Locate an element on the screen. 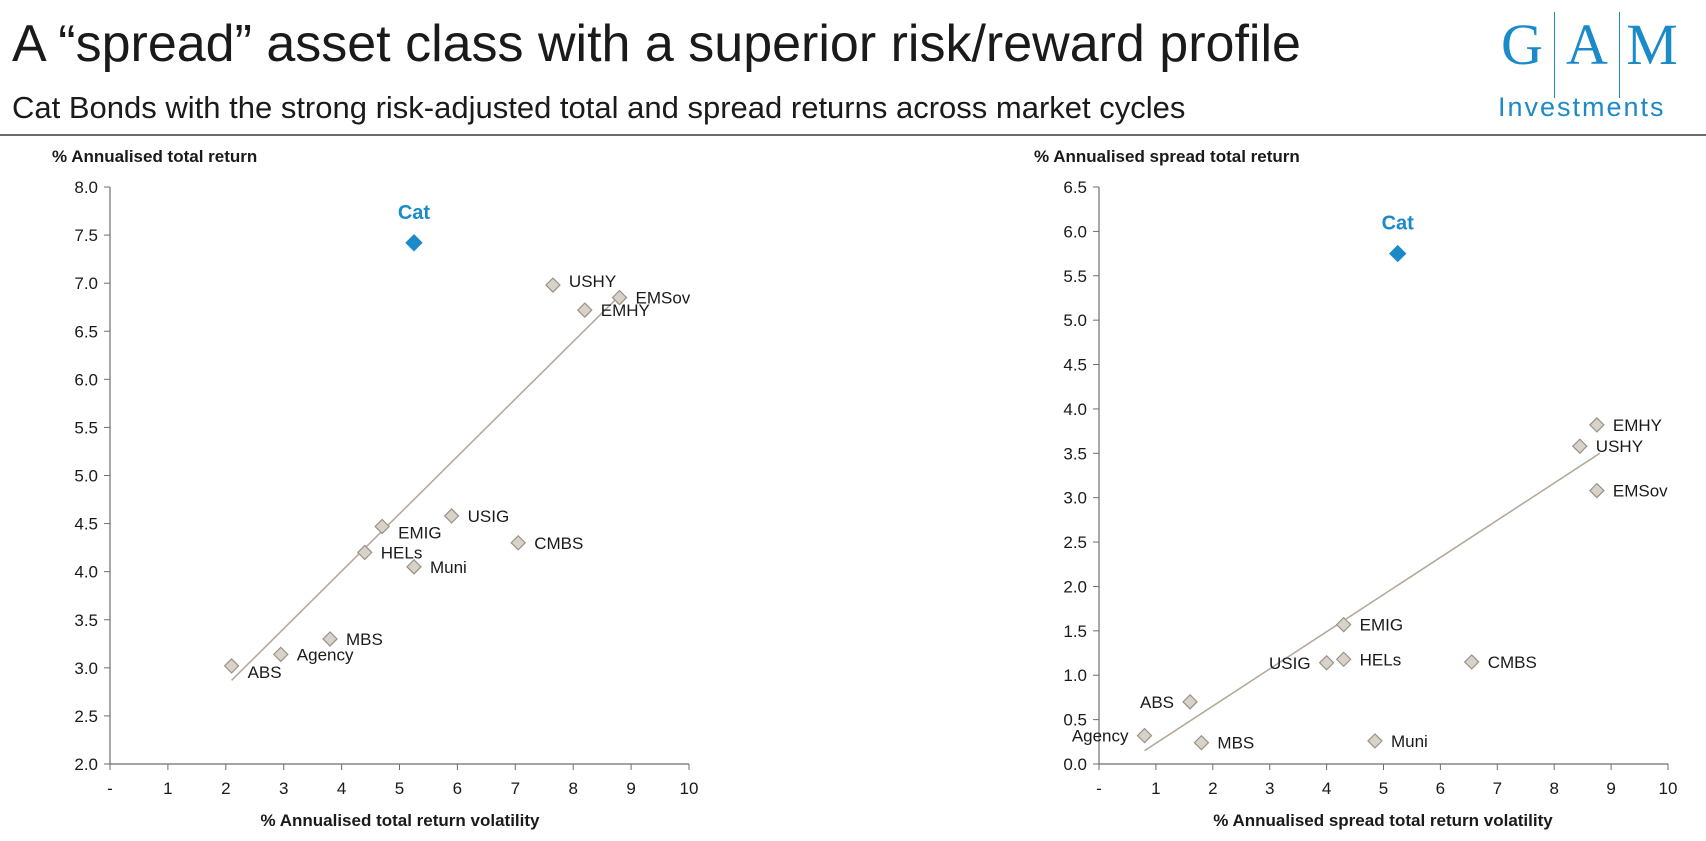 The width and height of the screenshot is (1706, 841). highlight-point is located at coordinates (414, 243).